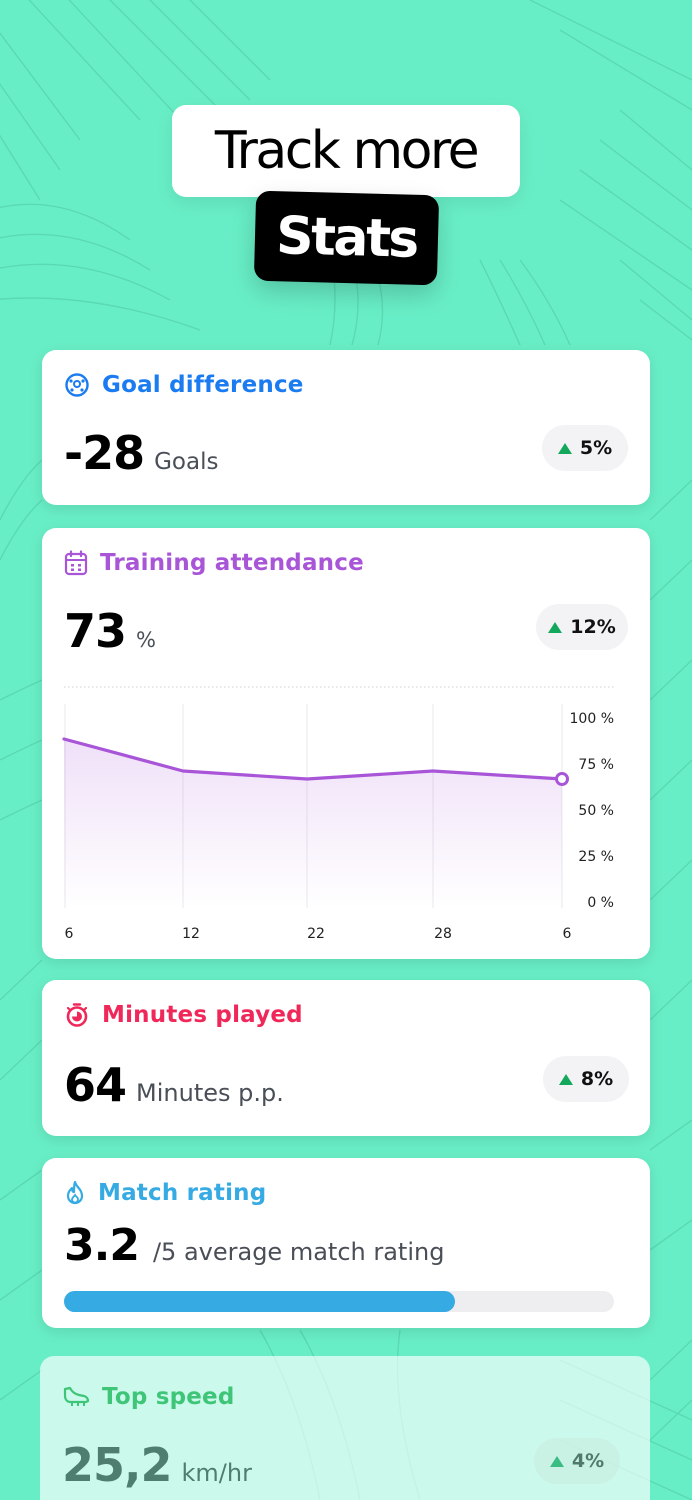 The height and width of the screenshot is (1500, 692). I want to click on headline-line1: Track more, so click(346, 151).